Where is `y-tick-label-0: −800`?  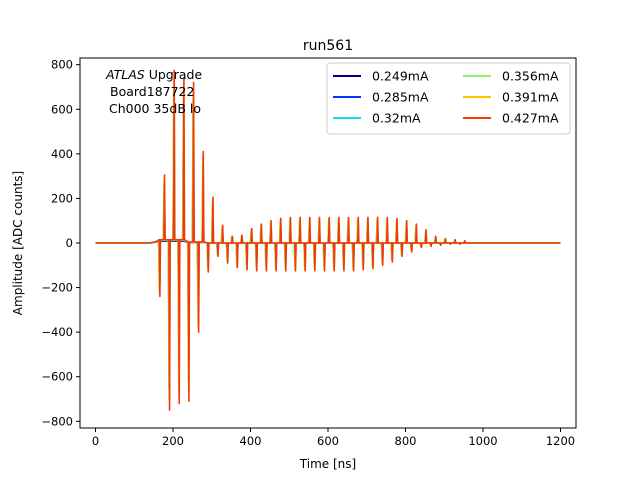
y-tick-label-0: −800 is located at coordinates (57, 421).